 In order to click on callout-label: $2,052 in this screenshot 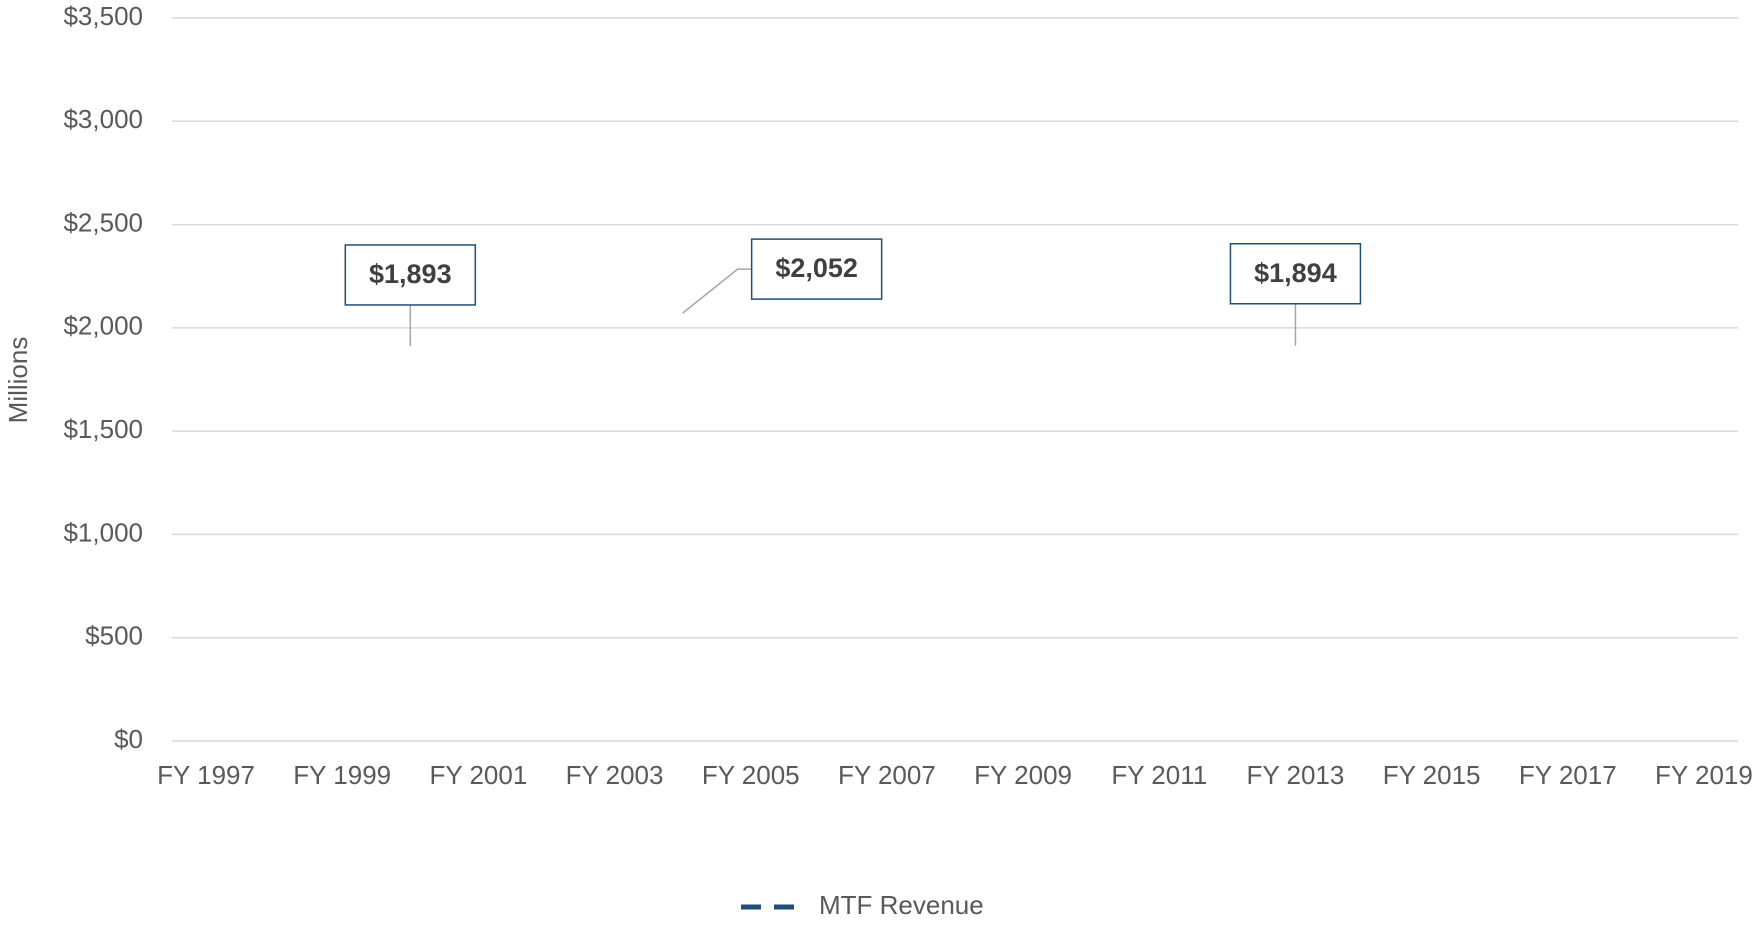, I will do `click(816, 268)`.